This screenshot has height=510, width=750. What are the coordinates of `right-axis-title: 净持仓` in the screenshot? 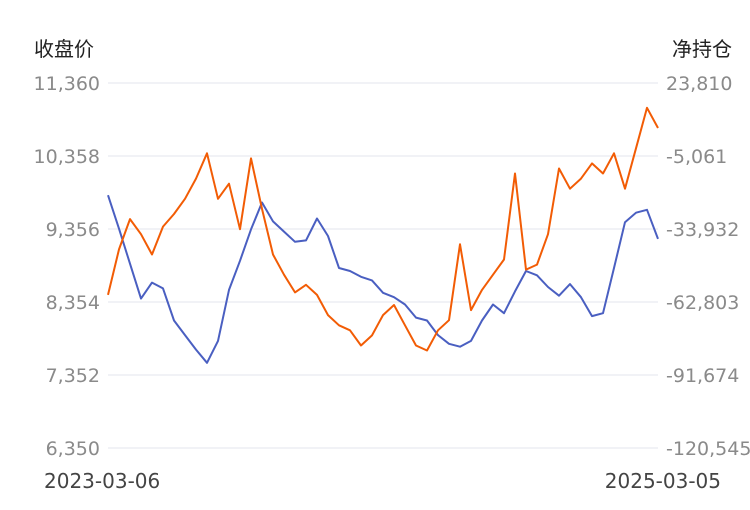 It's located at (702, 49).